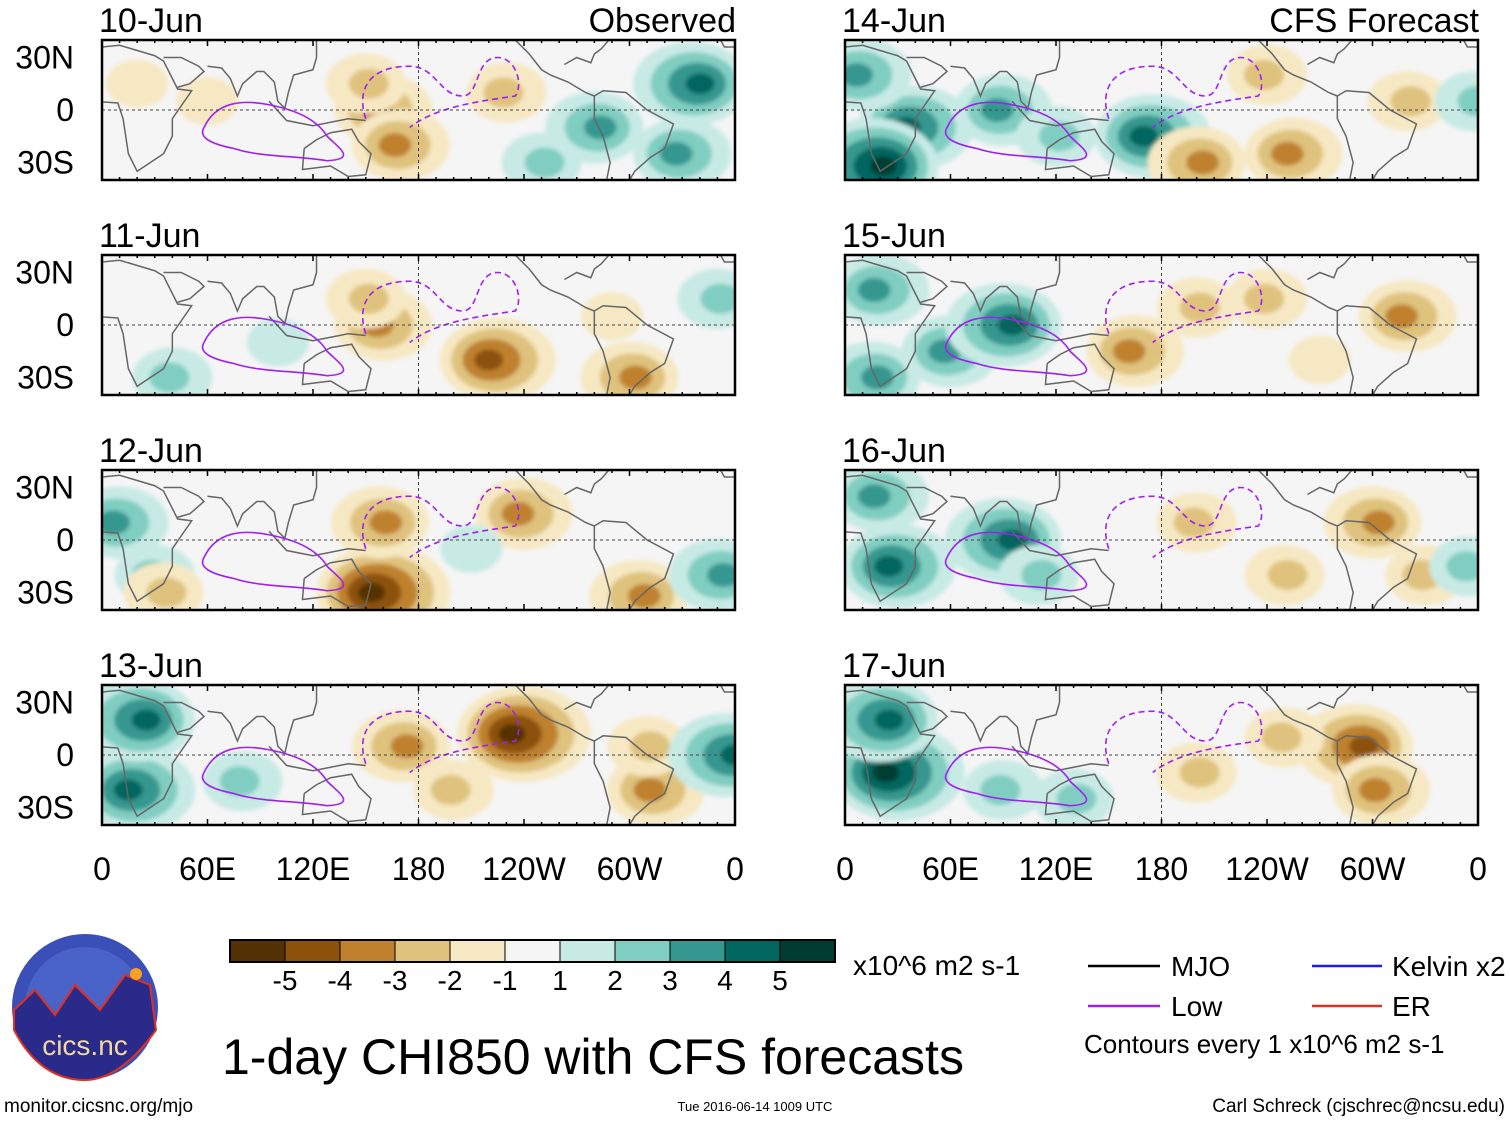 This screenshot has width=1510, height=1126. What do you see at coordinates (894, 451) in the screenshot?
I see `panel-date: 16-Jun` at bounding box center [894, 451].